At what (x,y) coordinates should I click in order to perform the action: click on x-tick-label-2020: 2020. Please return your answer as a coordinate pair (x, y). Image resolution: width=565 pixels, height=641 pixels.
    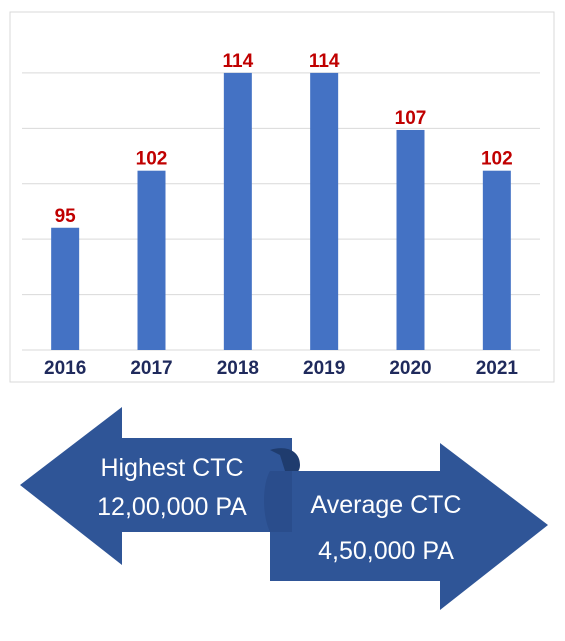
    Looking at the image, I should click on (410, 368).